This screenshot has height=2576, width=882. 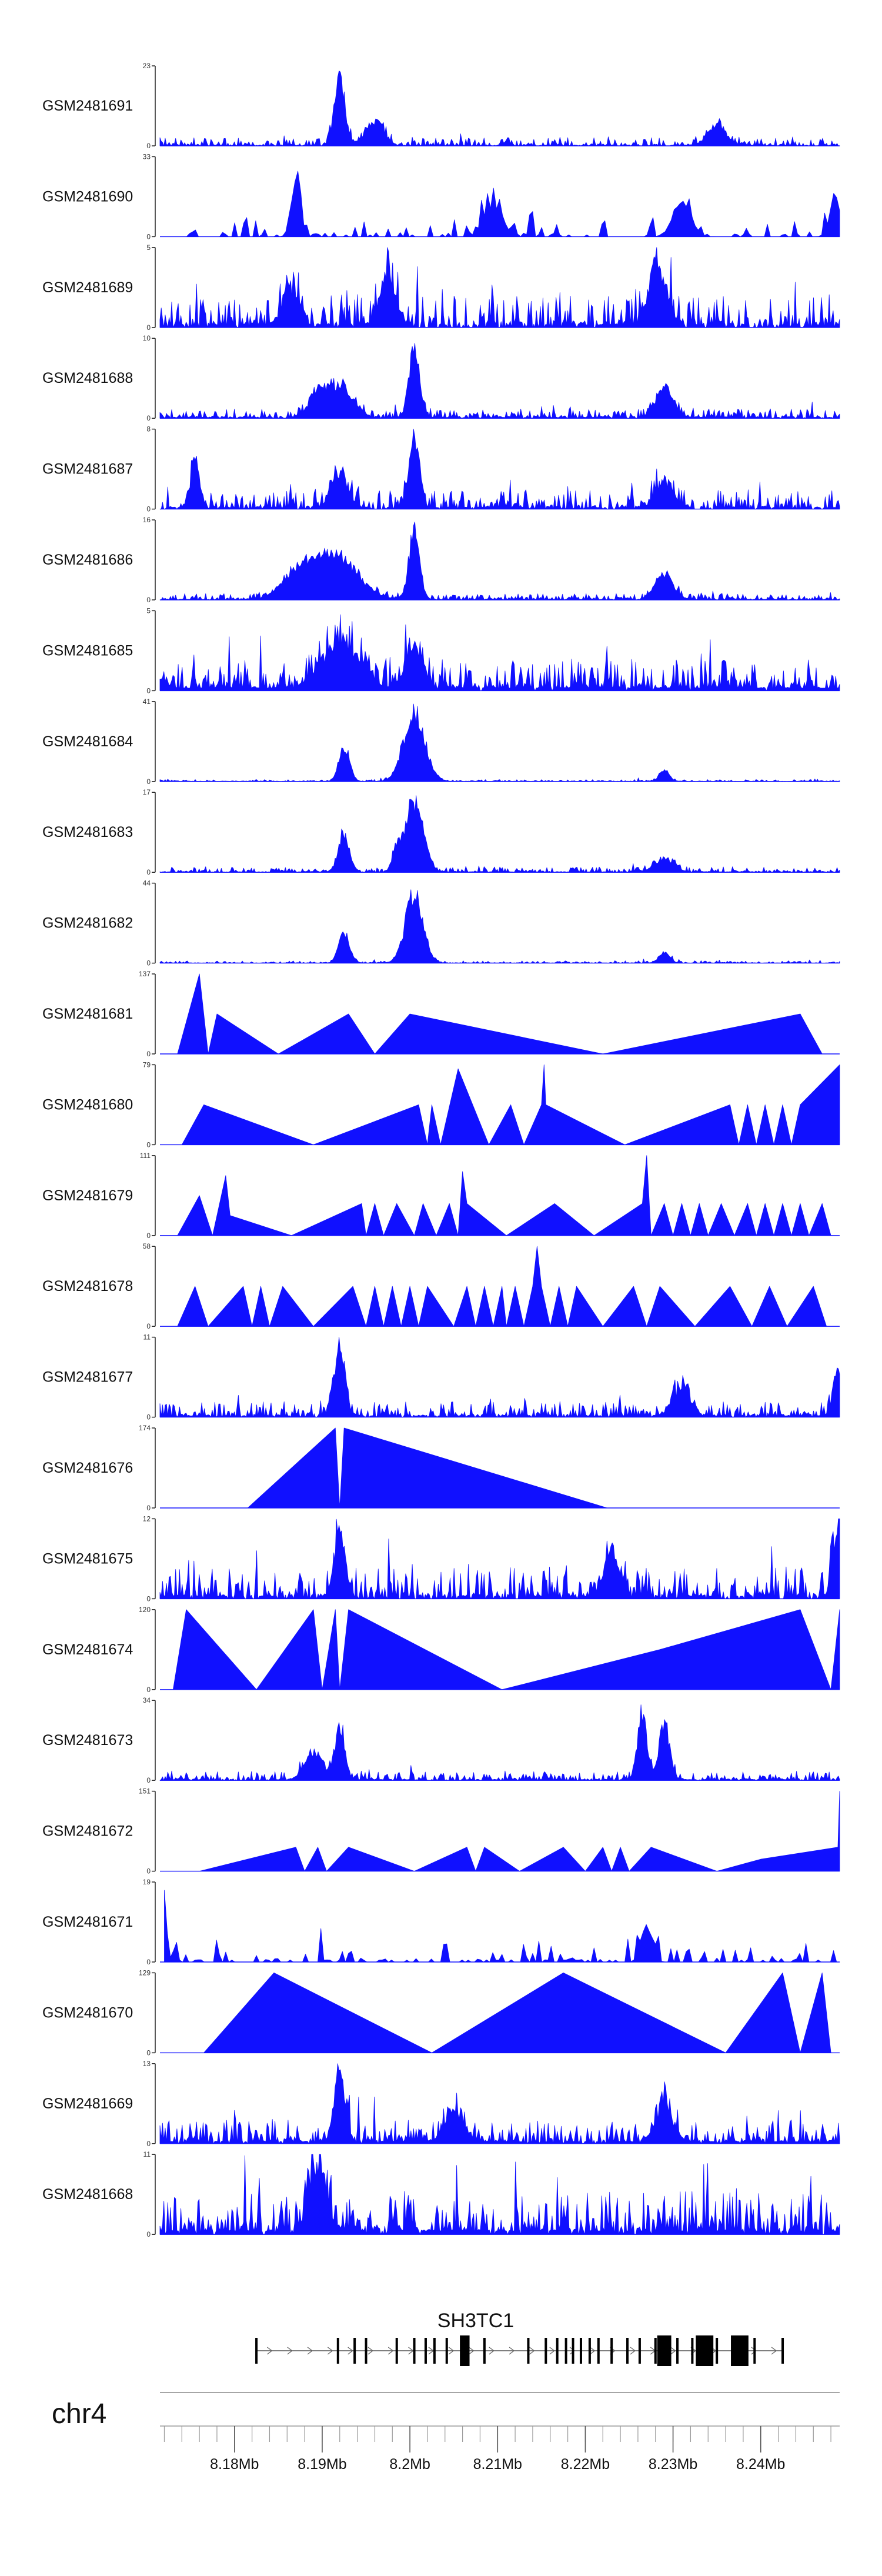 I want to click on y-max-label: 151, so click(x=145, y=1791).